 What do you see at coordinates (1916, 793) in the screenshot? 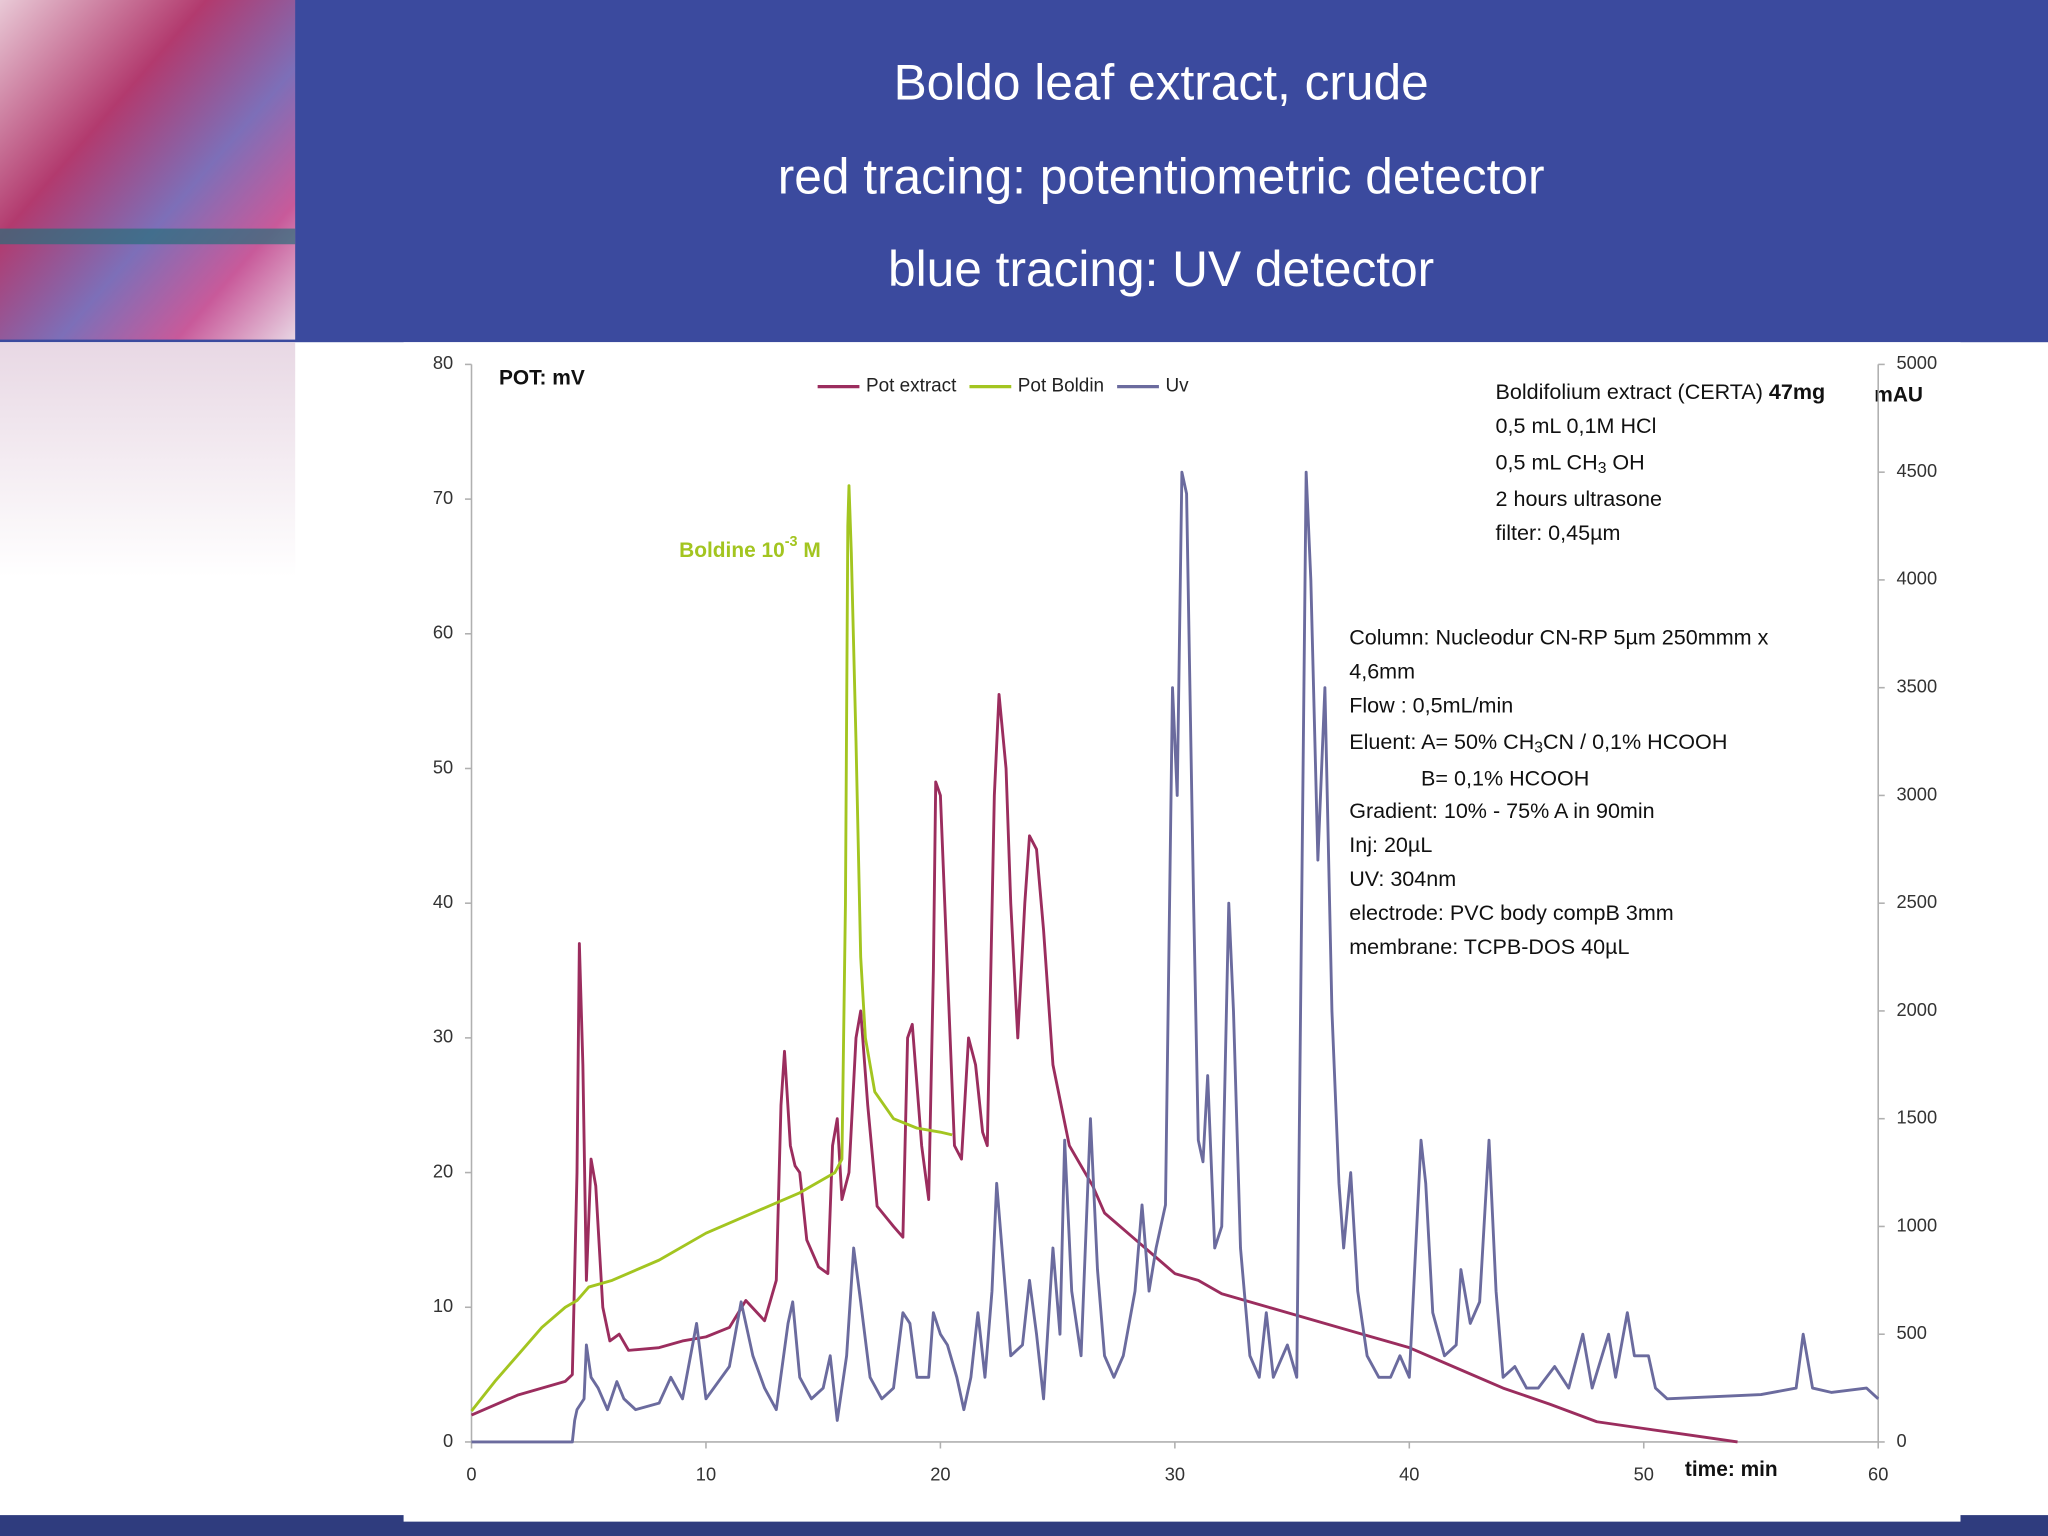
I see `y2-tick-label: 3000` at bounding box center [1916, 793].